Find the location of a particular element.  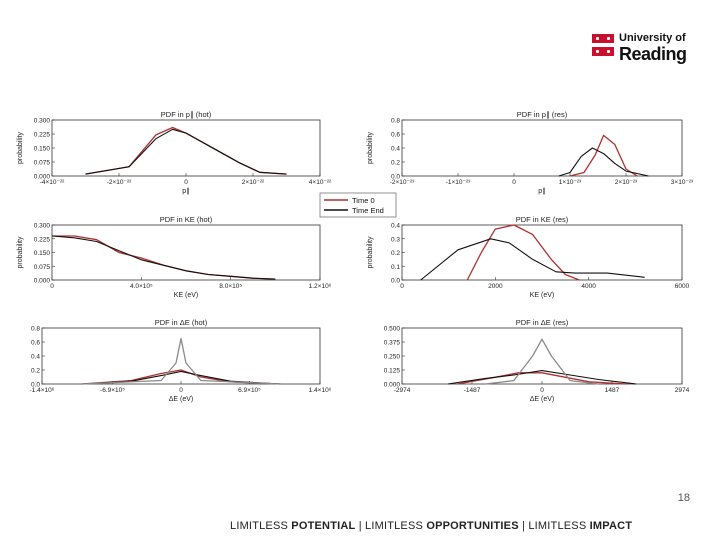

y-tick-label: 0.375 is located at coordinates (392, 343).